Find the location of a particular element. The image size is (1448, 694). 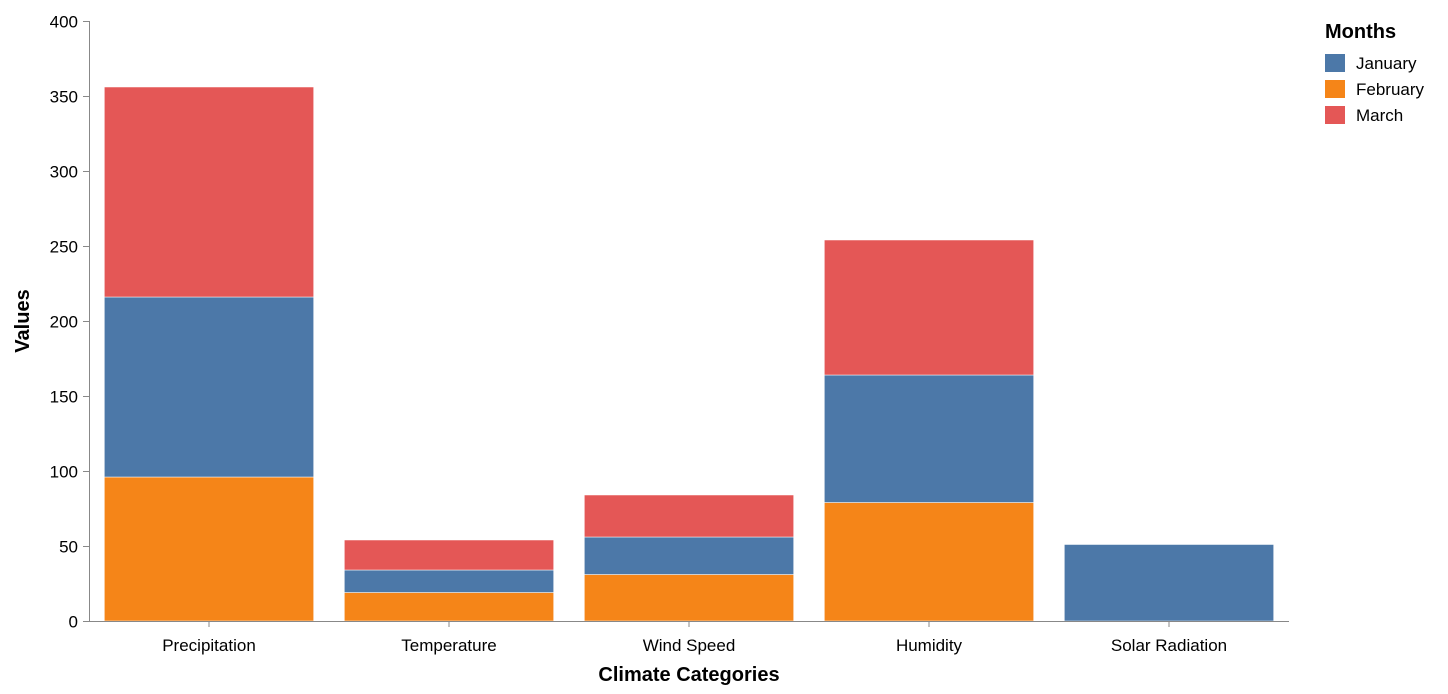

y-tick-label: 50 is located at coordinates (68, 547).